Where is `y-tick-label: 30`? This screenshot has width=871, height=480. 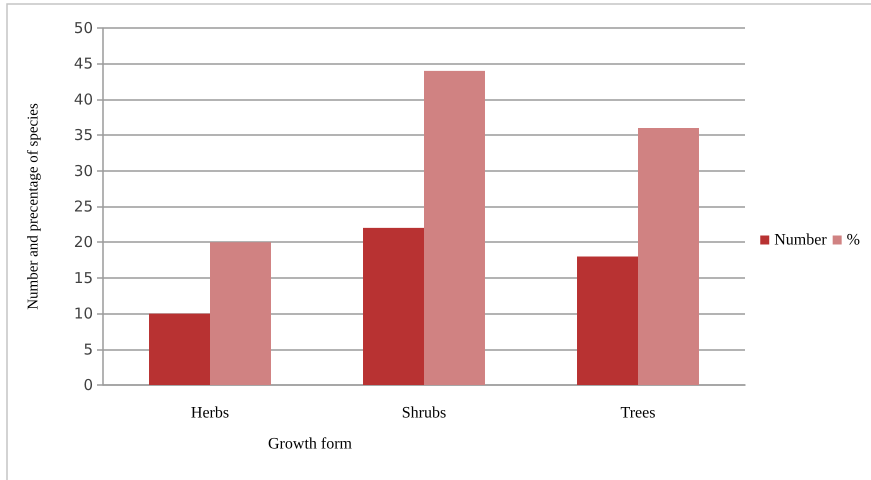
y-tick-label: 30 is located at coordinates (83, 171).